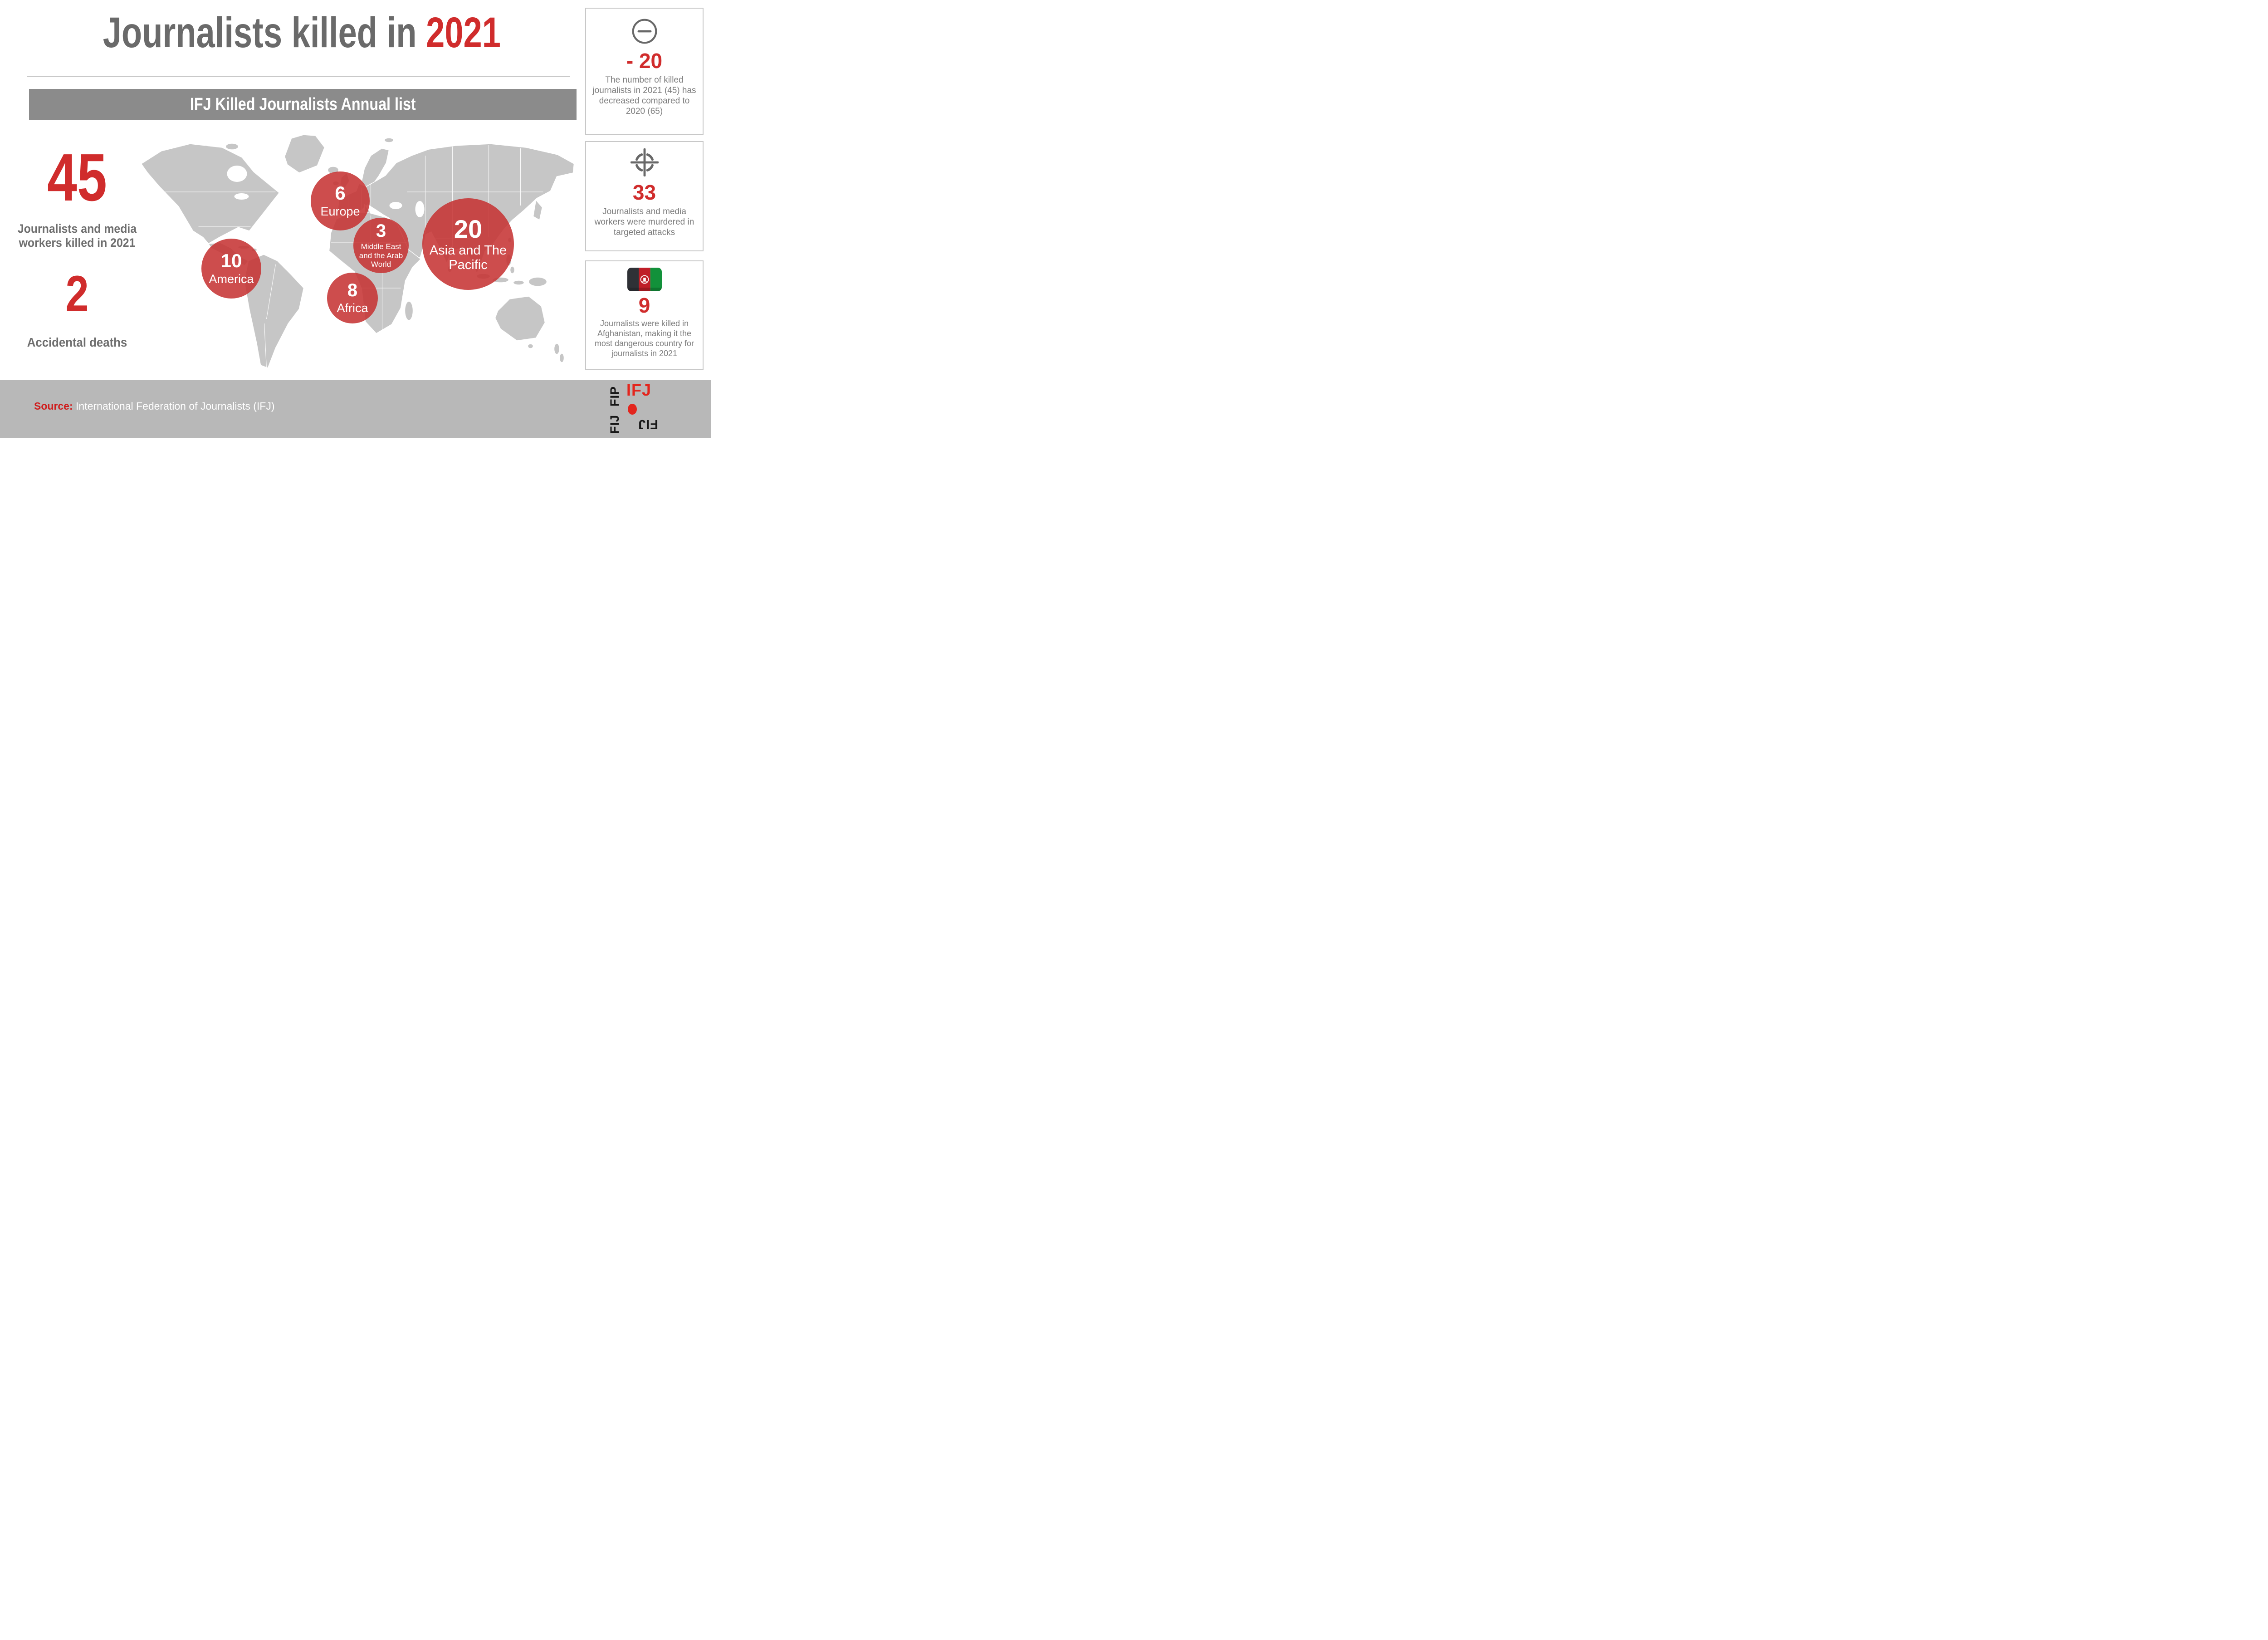  I want to click on source-label: Source:, so click(54, 406).